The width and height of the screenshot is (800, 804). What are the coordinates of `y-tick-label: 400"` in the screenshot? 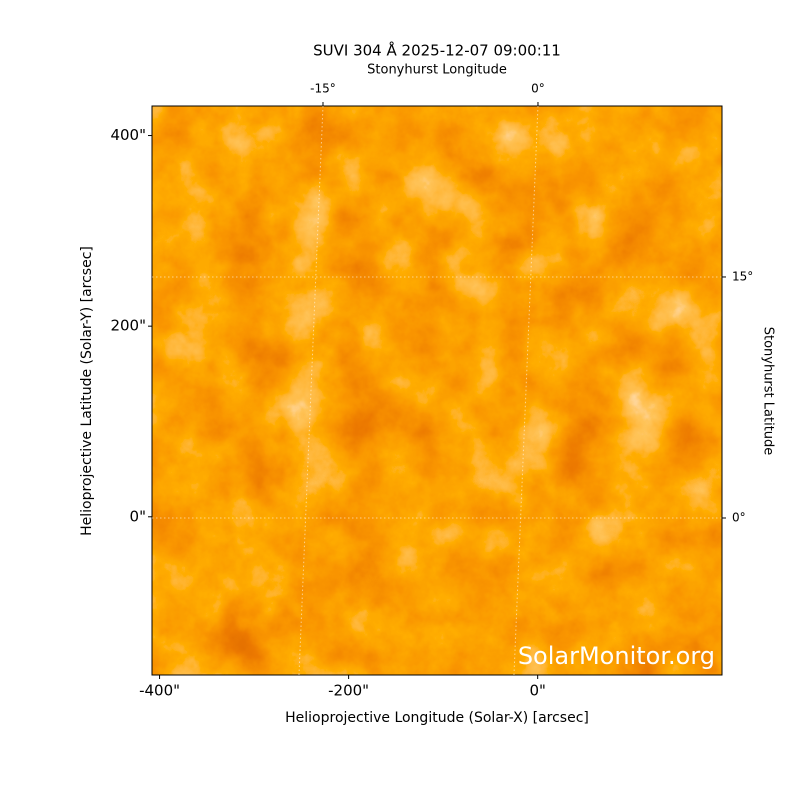 It's located at (128, 135).